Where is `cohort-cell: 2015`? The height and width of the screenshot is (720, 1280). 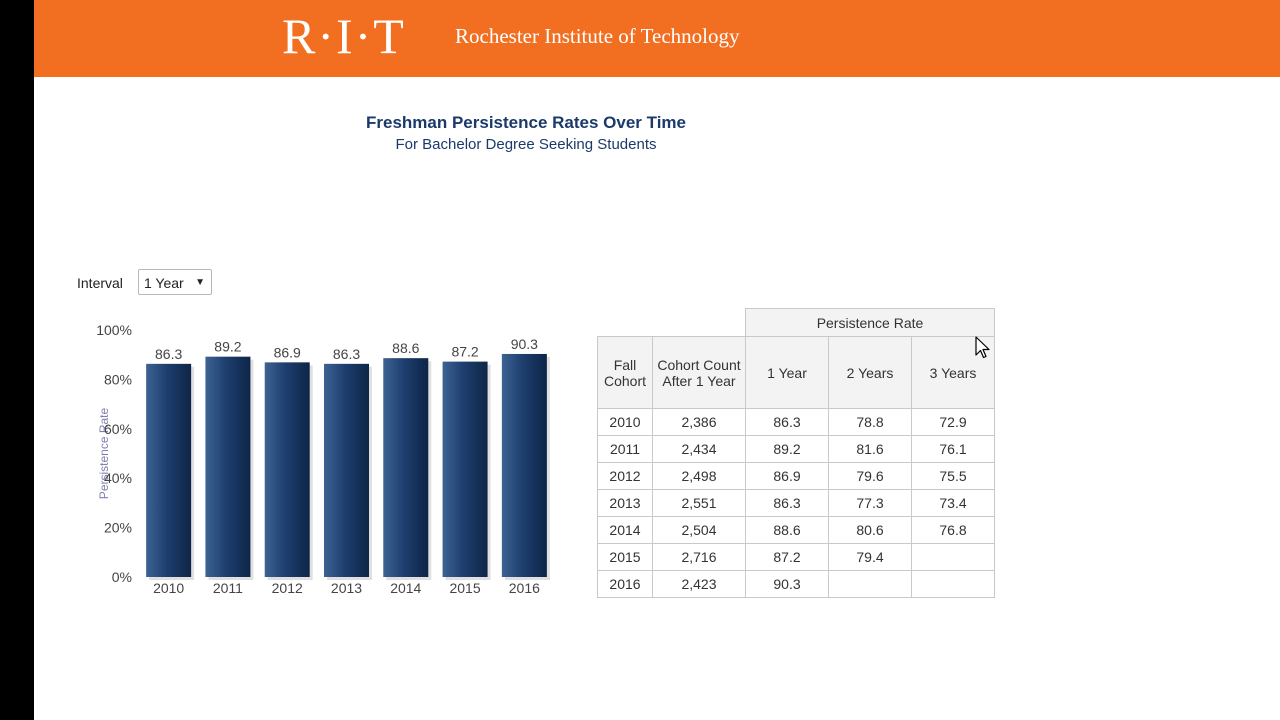
cohort-cell: 2015 is located at coordinates (625, 557).